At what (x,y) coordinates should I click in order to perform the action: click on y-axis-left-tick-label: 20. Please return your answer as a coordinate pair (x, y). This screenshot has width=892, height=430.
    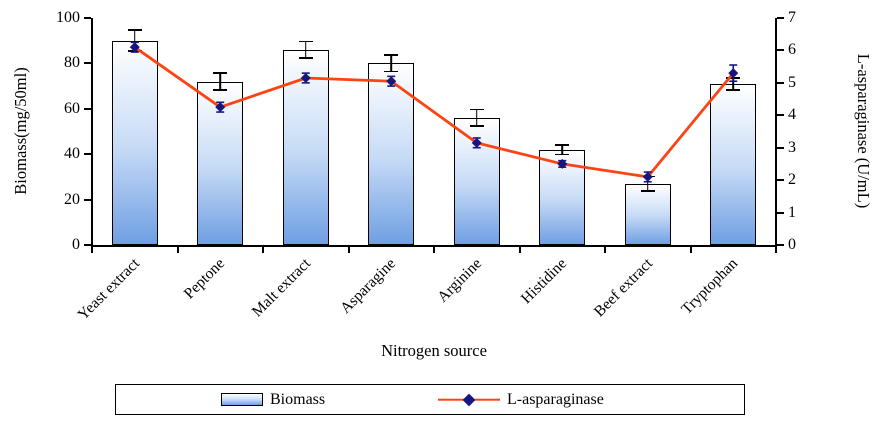
    Looking at the image, I should click on (72, 199).